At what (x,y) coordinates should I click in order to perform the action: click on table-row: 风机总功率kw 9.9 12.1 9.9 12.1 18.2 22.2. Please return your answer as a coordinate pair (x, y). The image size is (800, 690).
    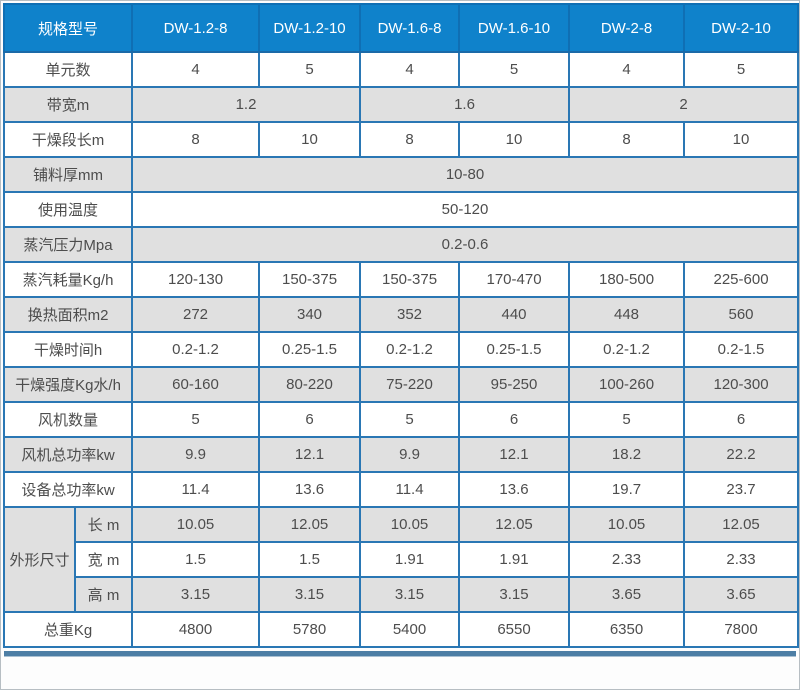
    Looking at the image, I should click on (401, 454).